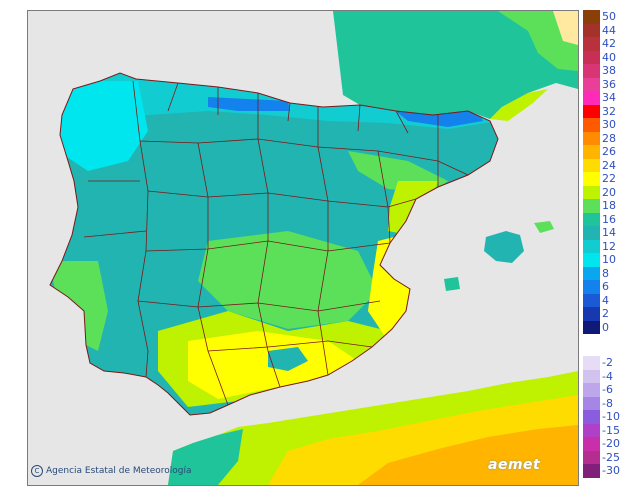 The width and height of the screenshot is (630, 500). I want to click on legend-label: 44, so click(609, 30).